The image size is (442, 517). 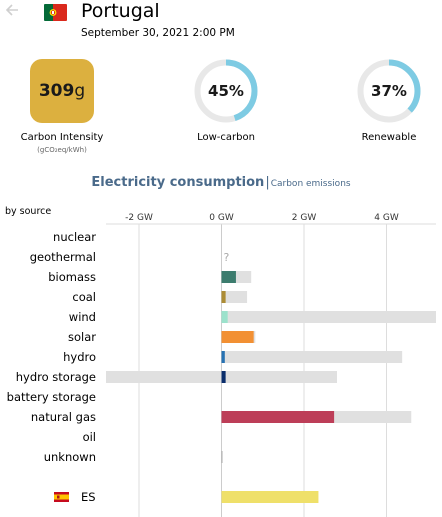 What do you see at coordinates (63, 417) in the screenshot?
I see `source-label: natural gas` at bounding box center [63, 417].